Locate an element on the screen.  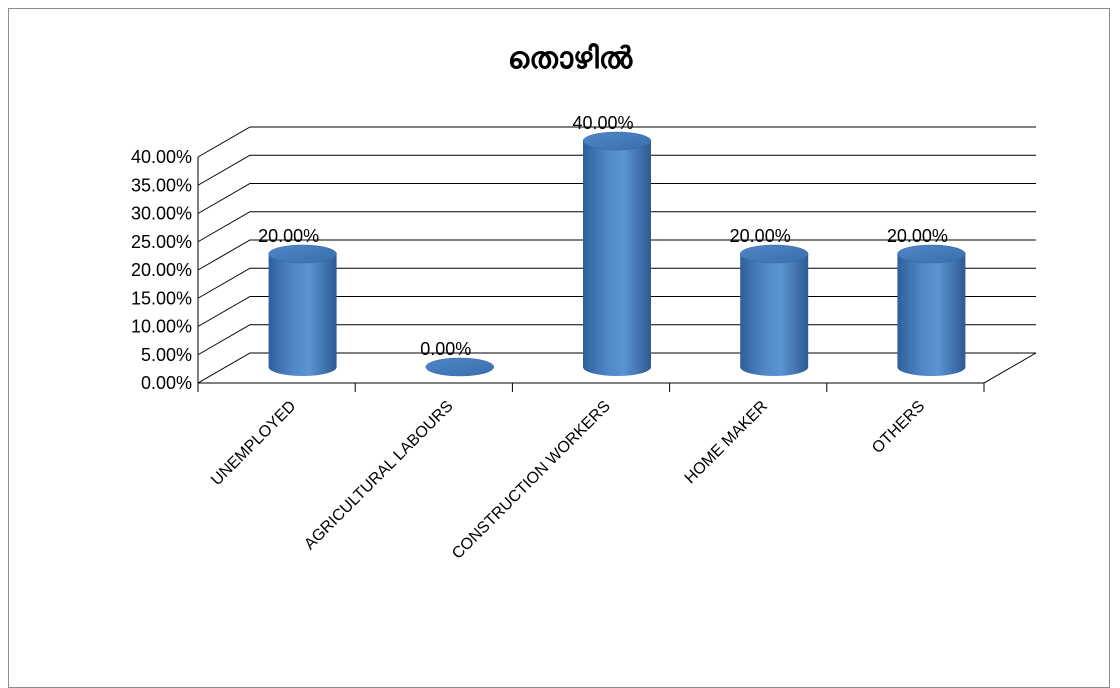
y-tick-label: 10.00% is located at coordinates (161, 327).